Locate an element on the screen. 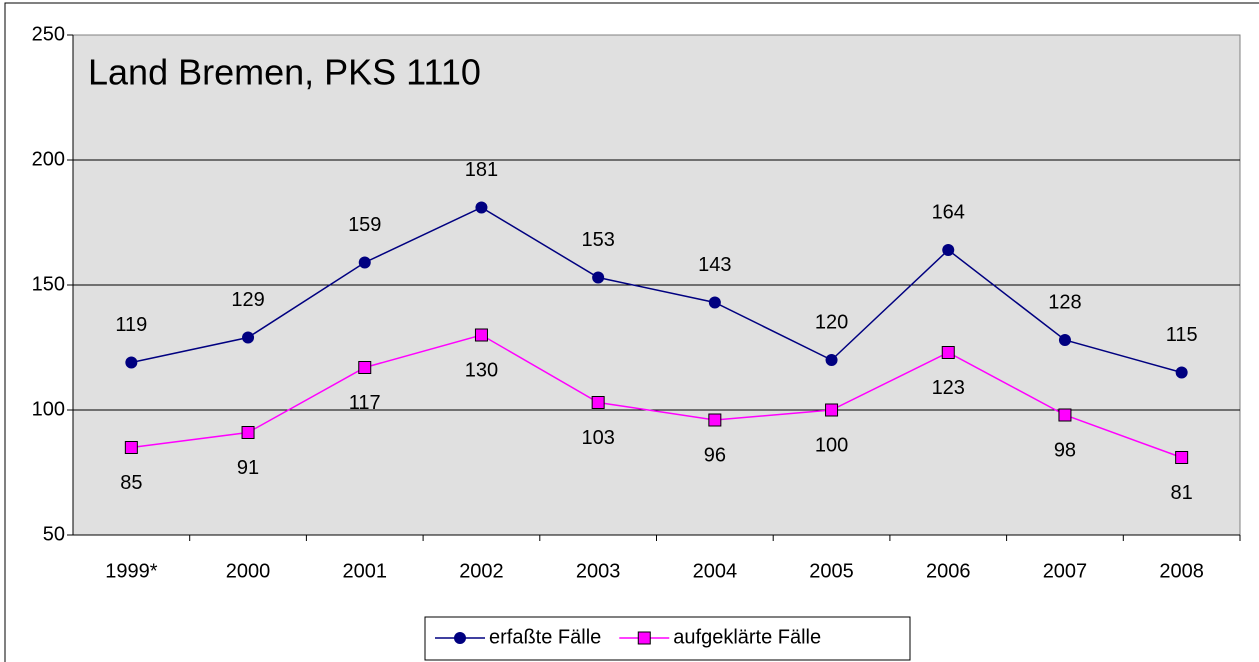 The width and height of the screenshot is (1259, 662). x-tick-label: 1999* is located at coordinates (131, 571).